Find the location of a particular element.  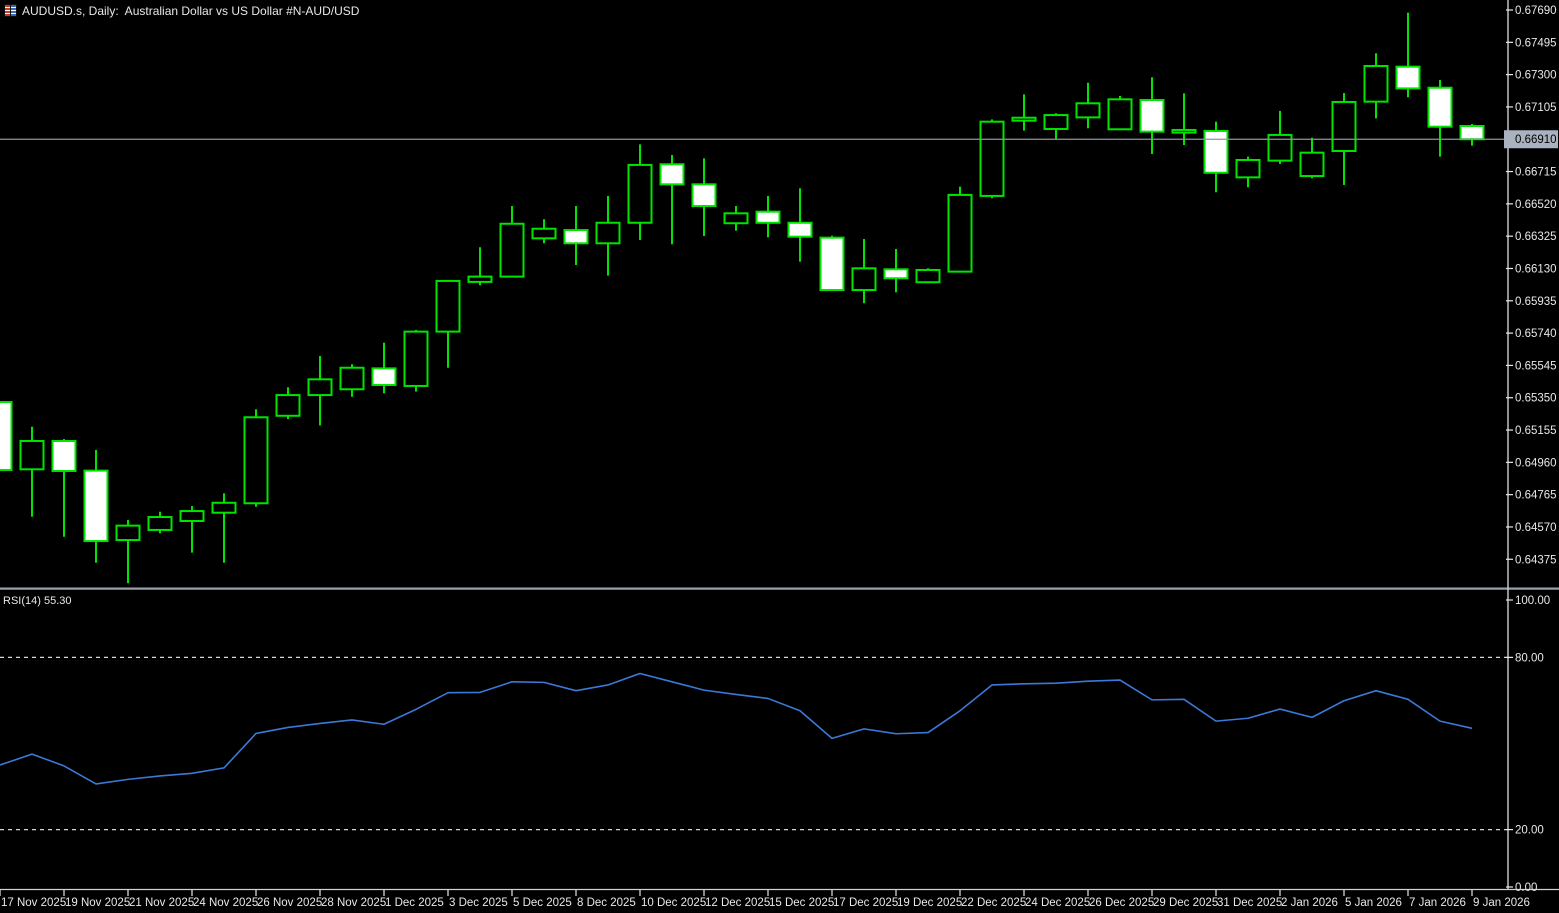

rsi-axis-label: 20.00 is located at coordinates (1529, 831).